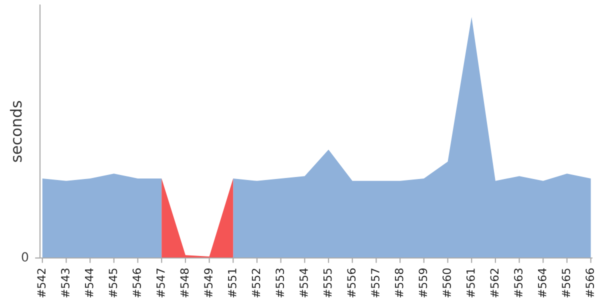 The width and height of the screenshot is (600, 300). What do you see at coordinates (494, 283) in the screenshot?
I see `x-tick-label: #562` at bounding box center [494, 283].